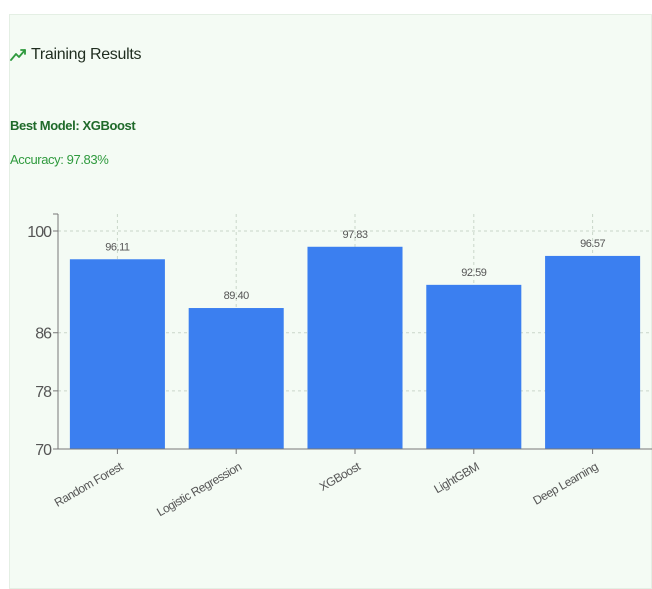  Describe the element at coordinates (340, 476) in the screenshot. I see `x-tick-label: XGBoost` at that location.